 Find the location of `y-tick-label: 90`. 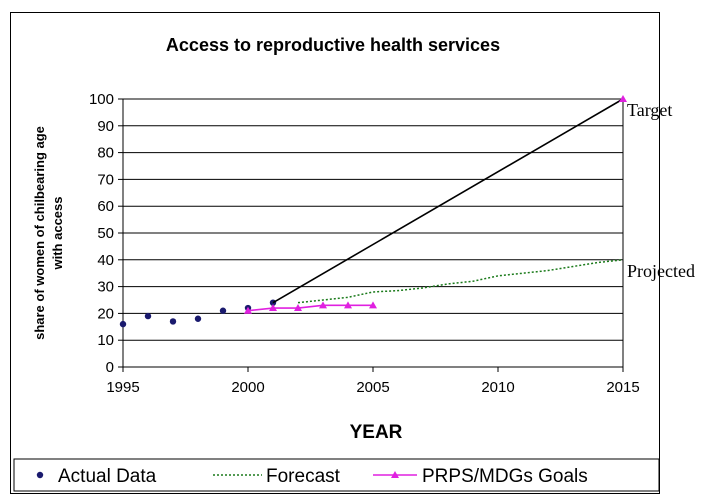

y-tick-label: 90 is located at coordinates (105, 126).